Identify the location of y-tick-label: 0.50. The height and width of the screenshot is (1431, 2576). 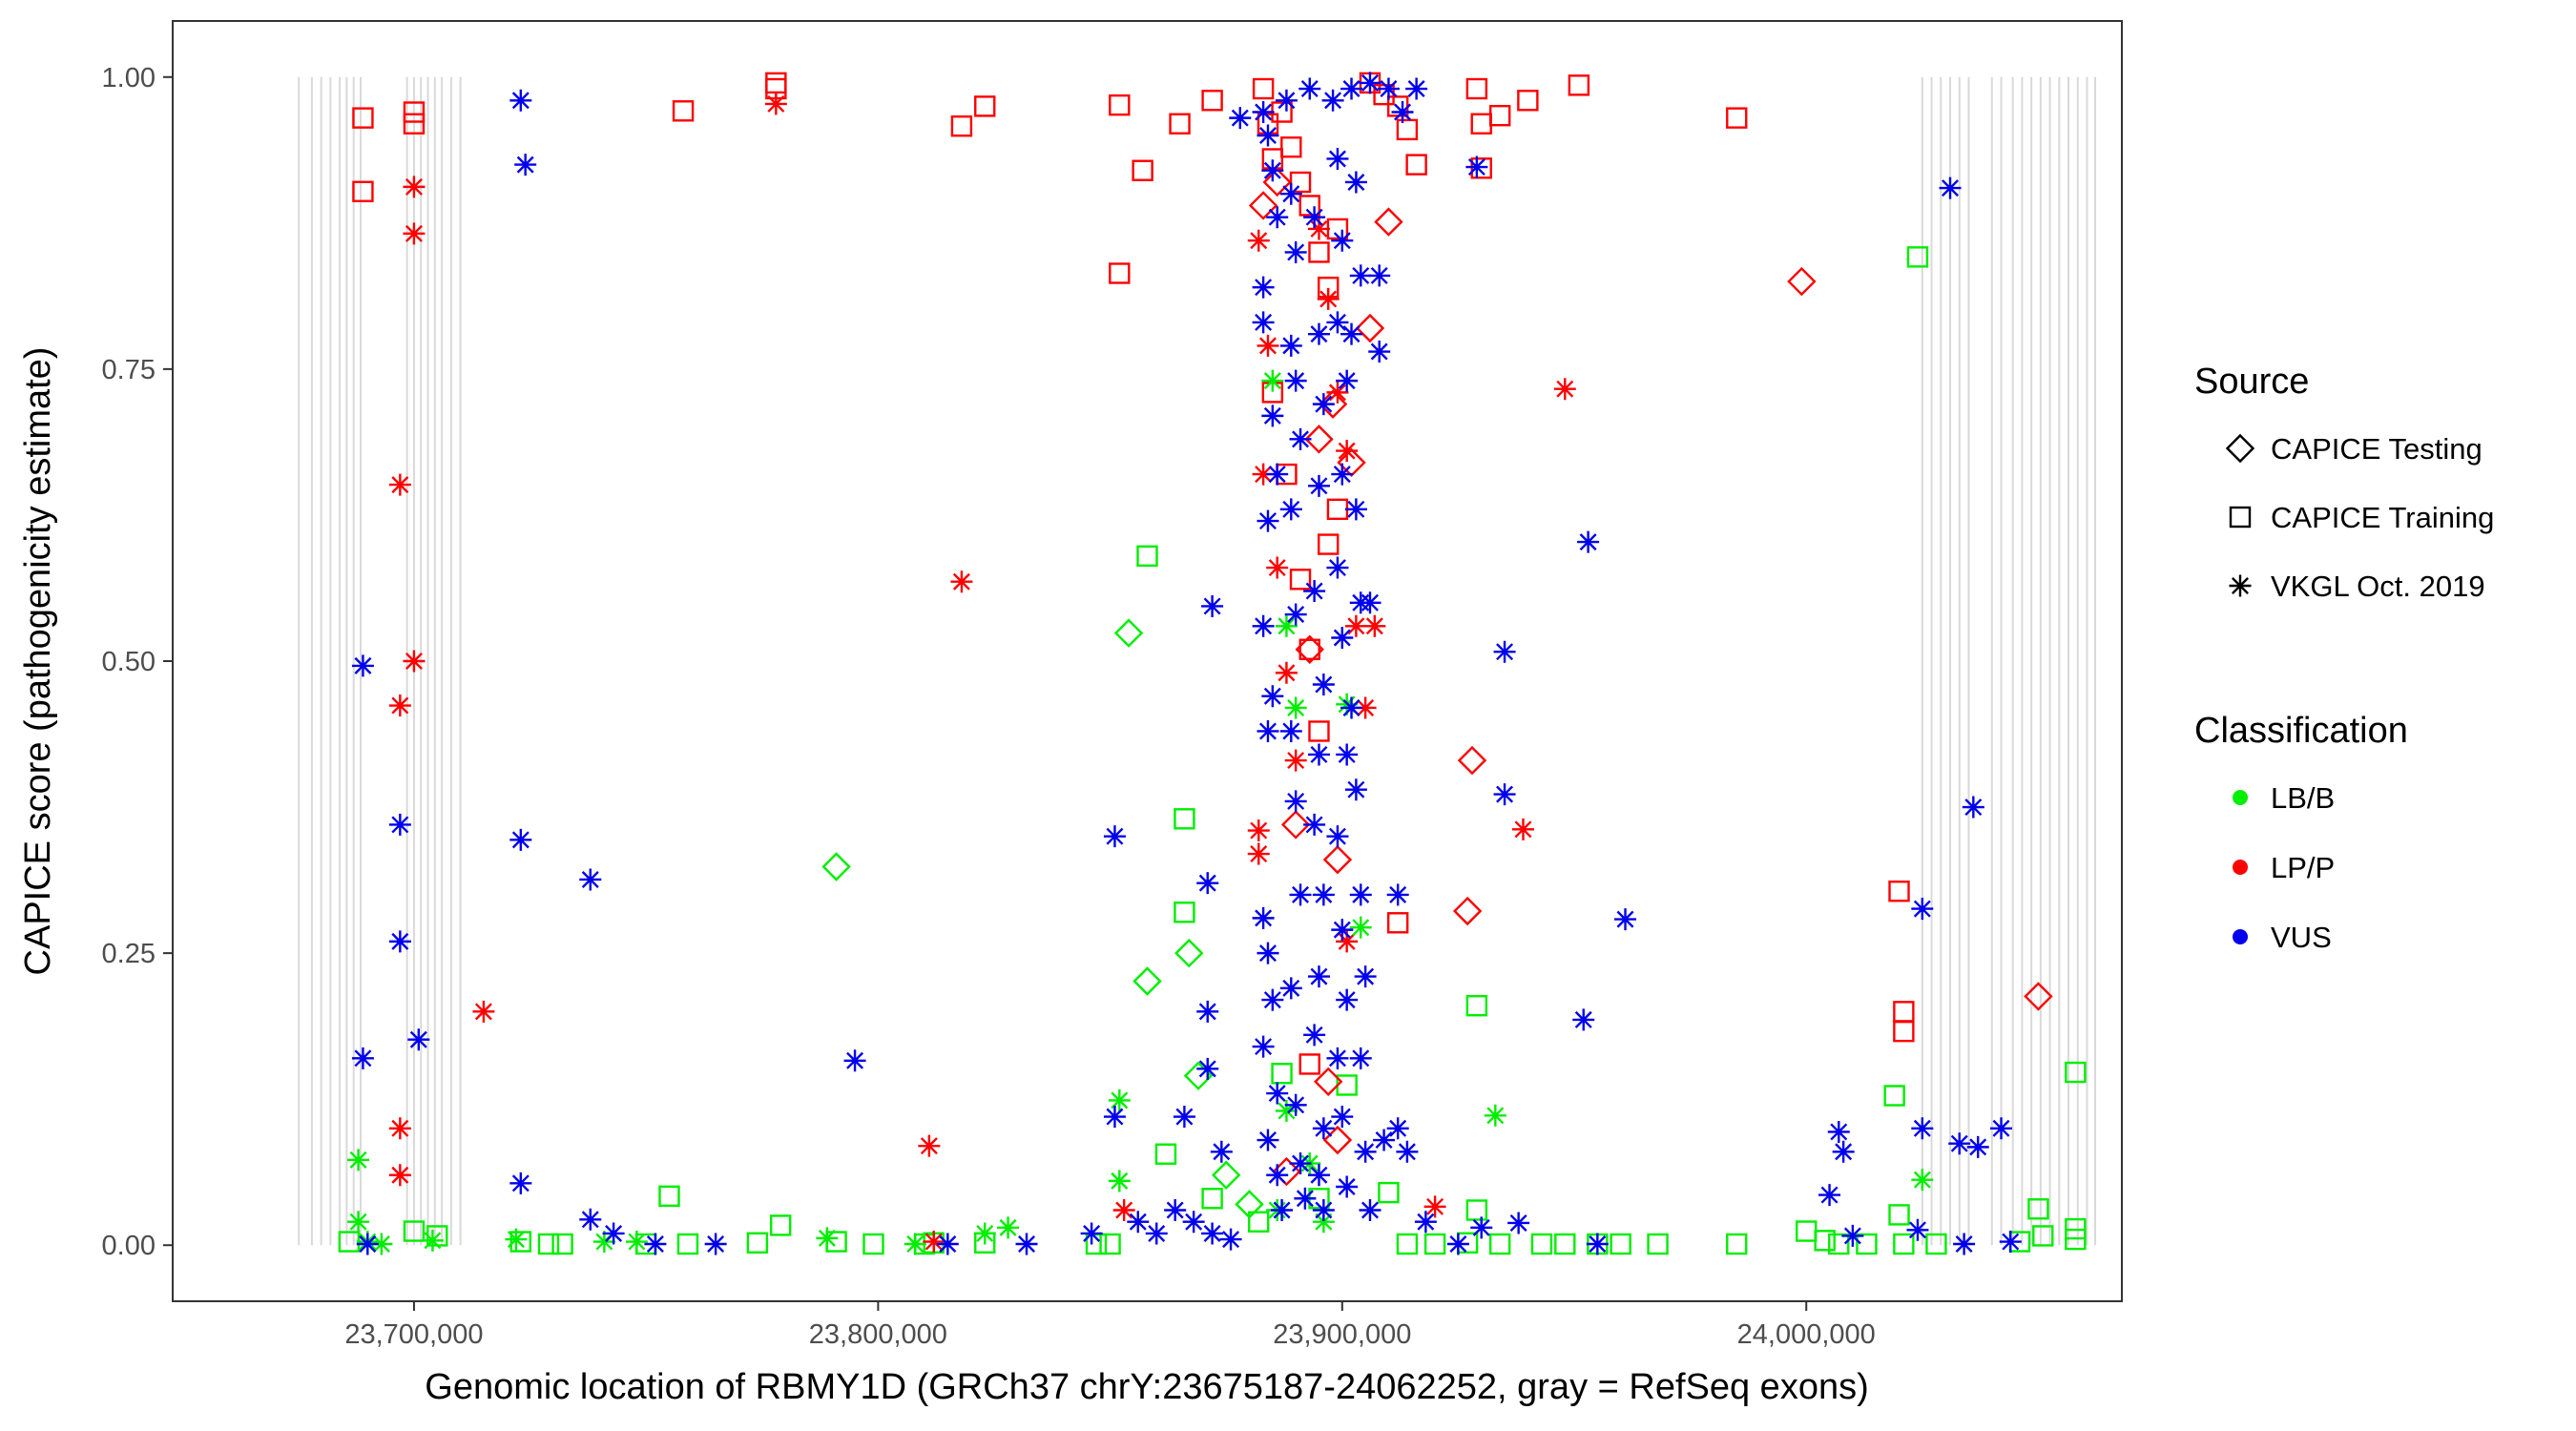
(129, 662).